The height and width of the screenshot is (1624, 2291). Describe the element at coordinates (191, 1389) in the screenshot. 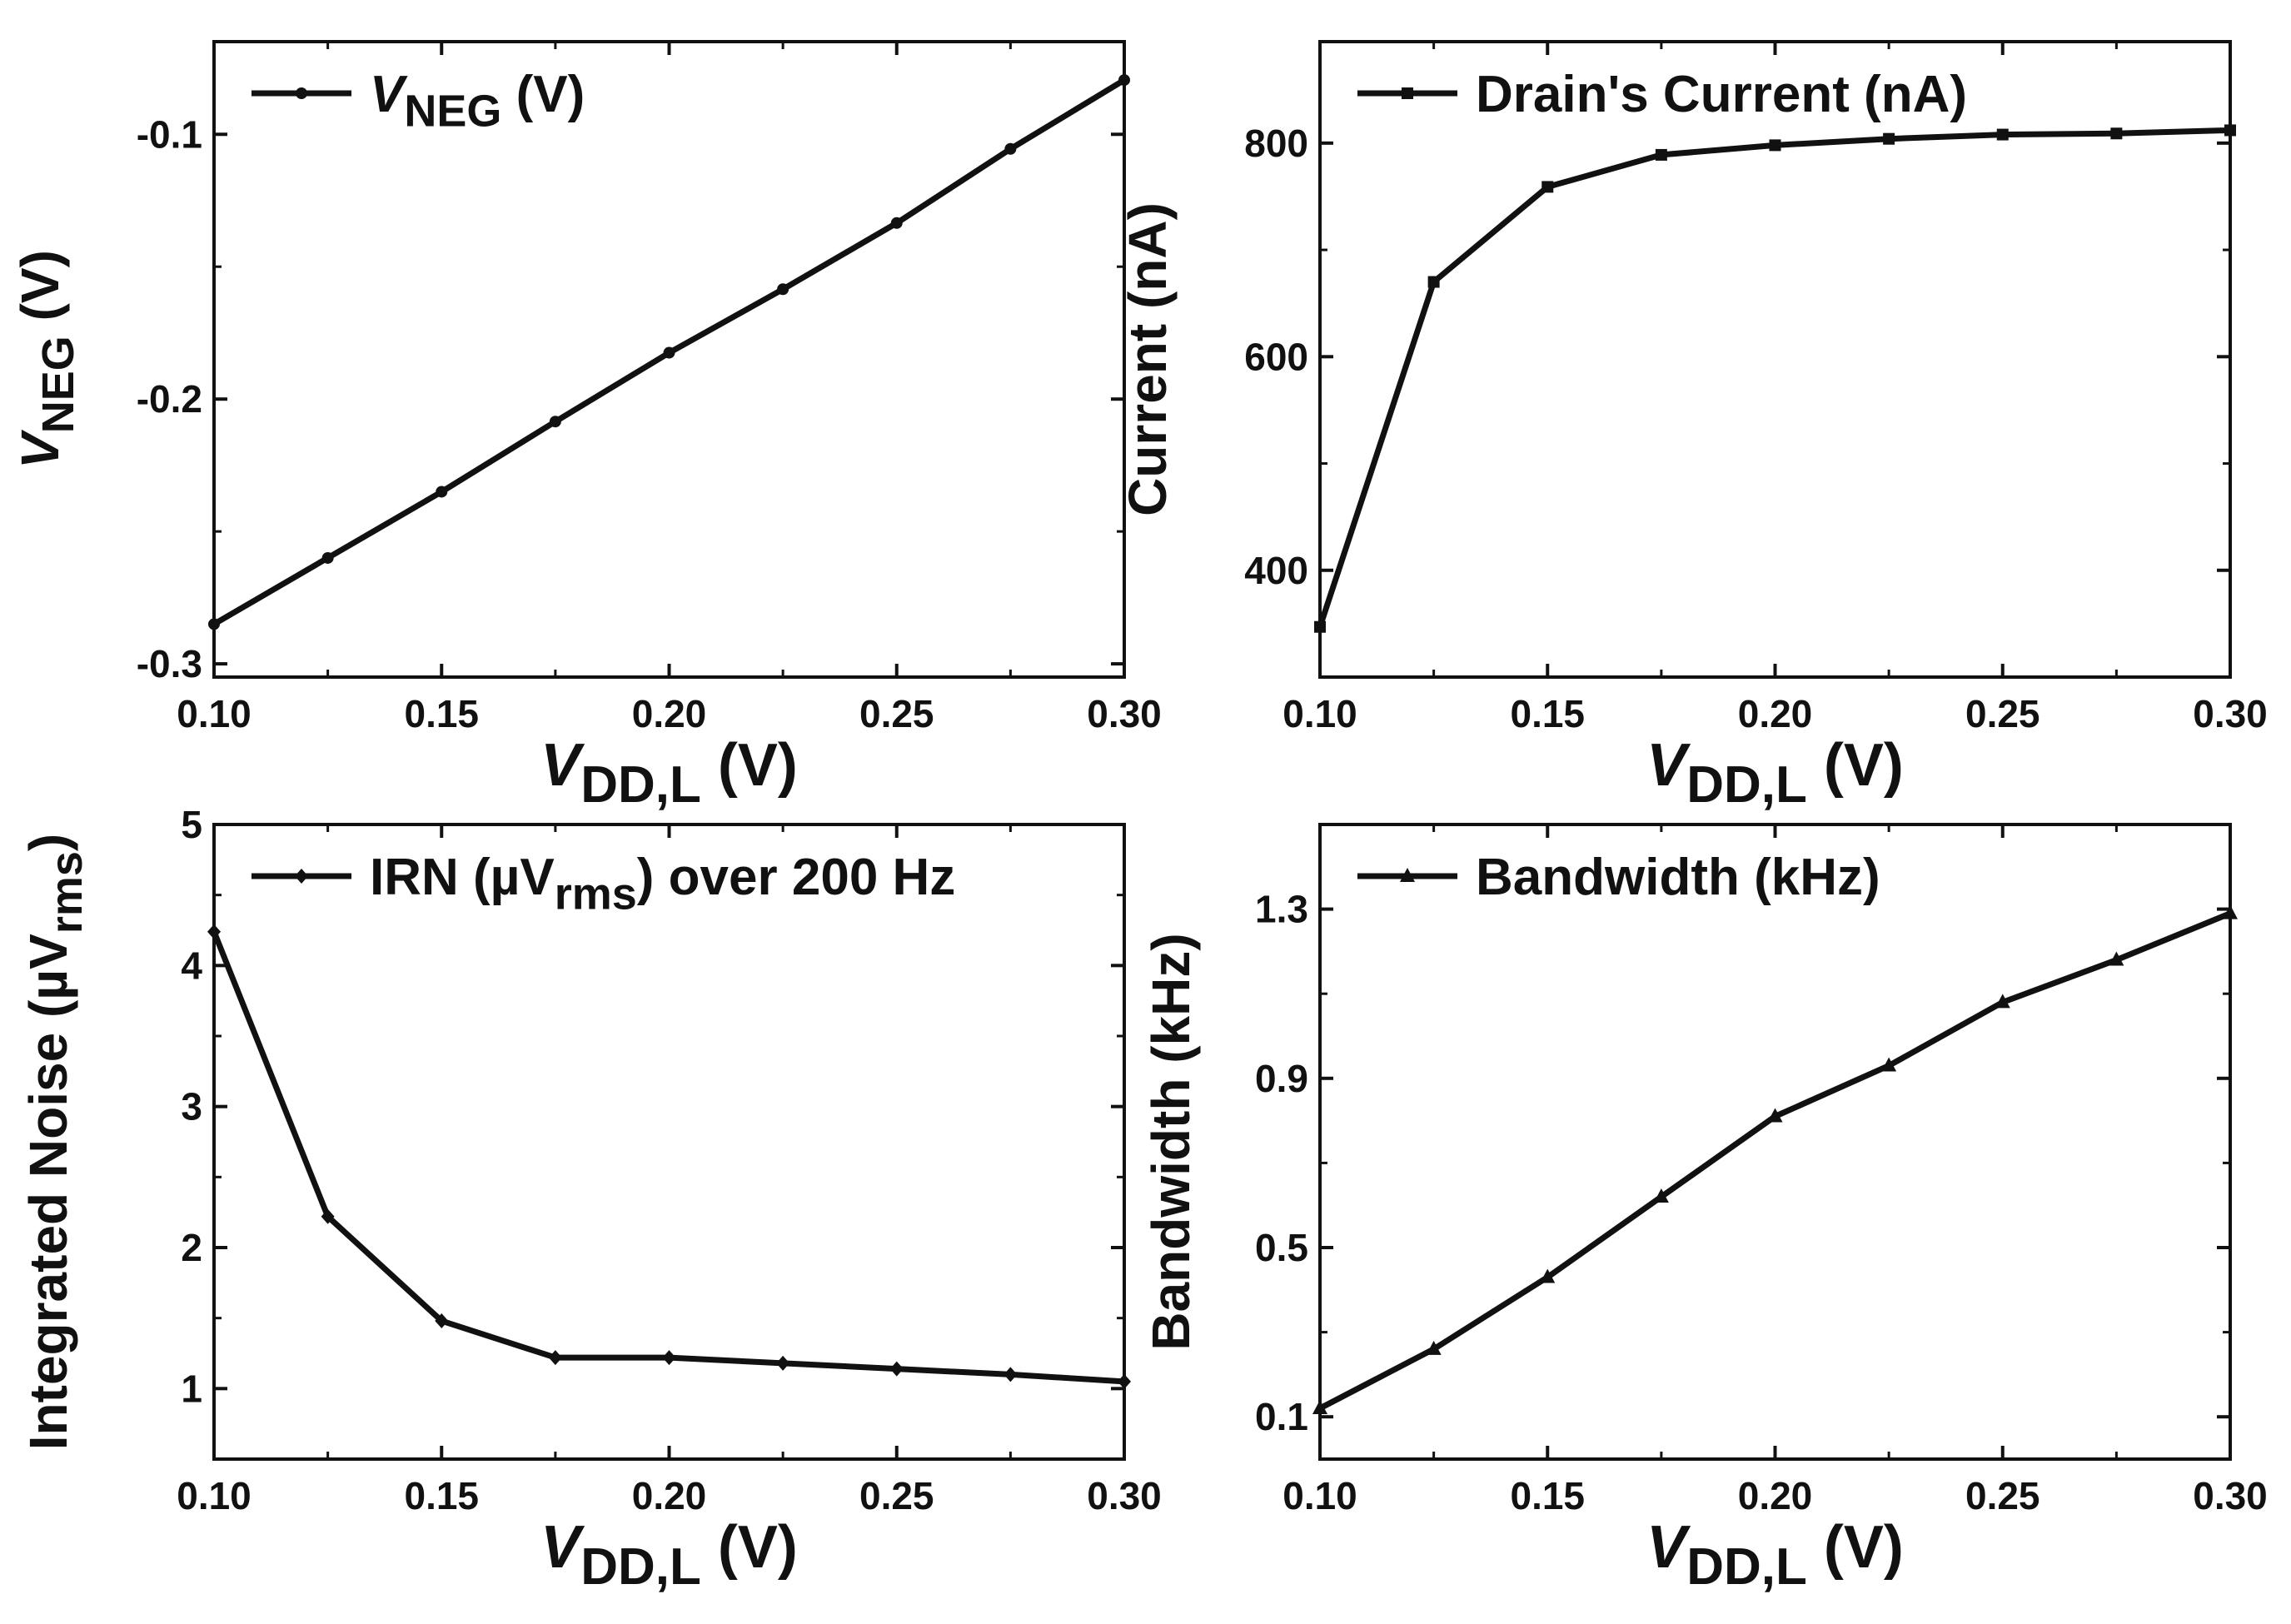

I see `y-tick-label: 1` at that location.